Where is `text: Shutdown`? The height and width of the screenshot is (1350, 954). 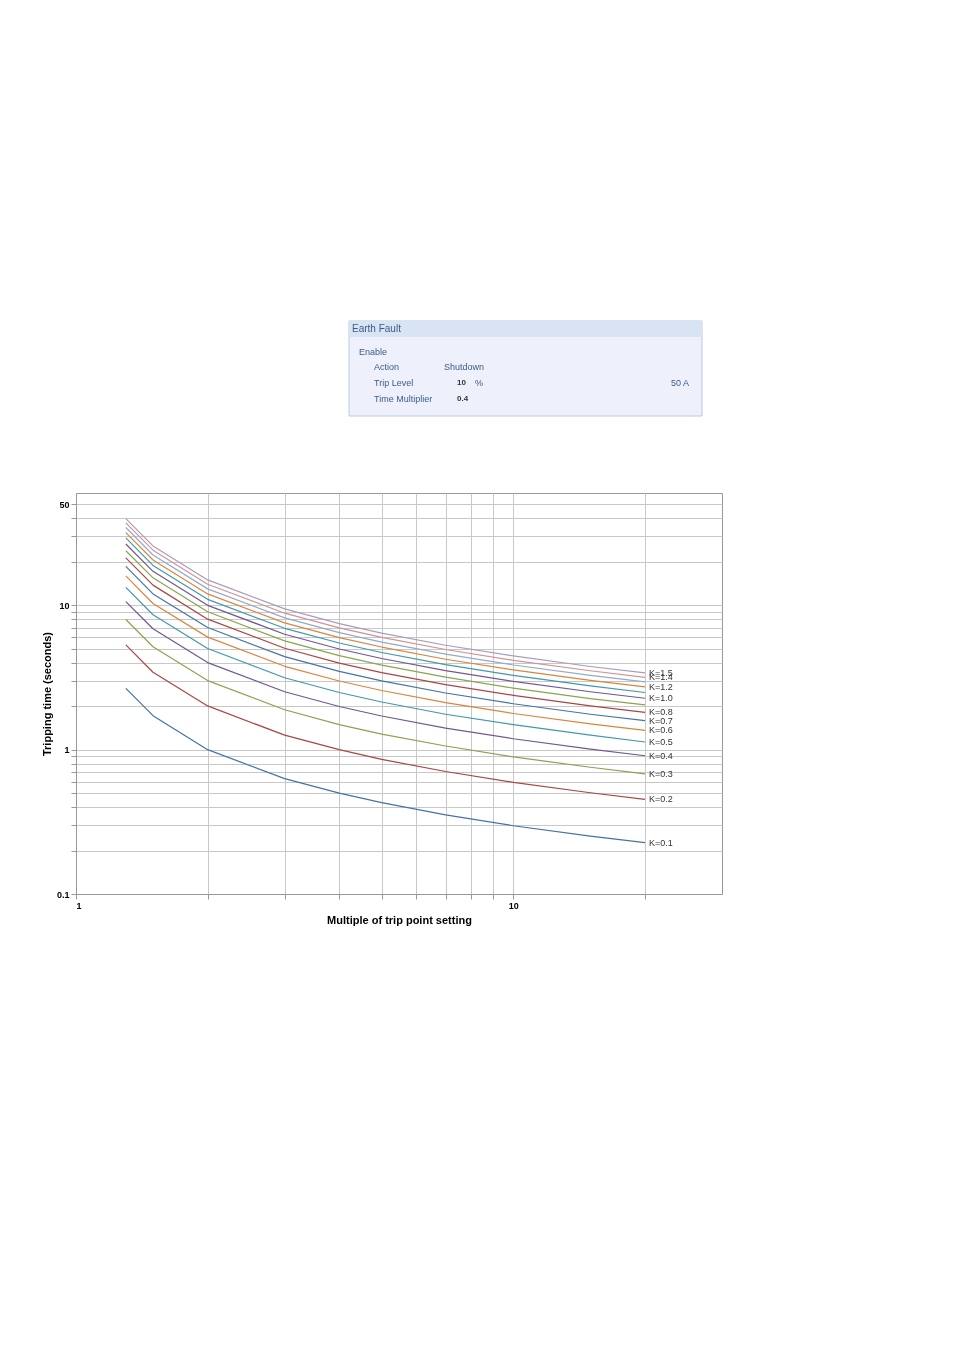
text: Shutdown is located at coordinates (464, 367).